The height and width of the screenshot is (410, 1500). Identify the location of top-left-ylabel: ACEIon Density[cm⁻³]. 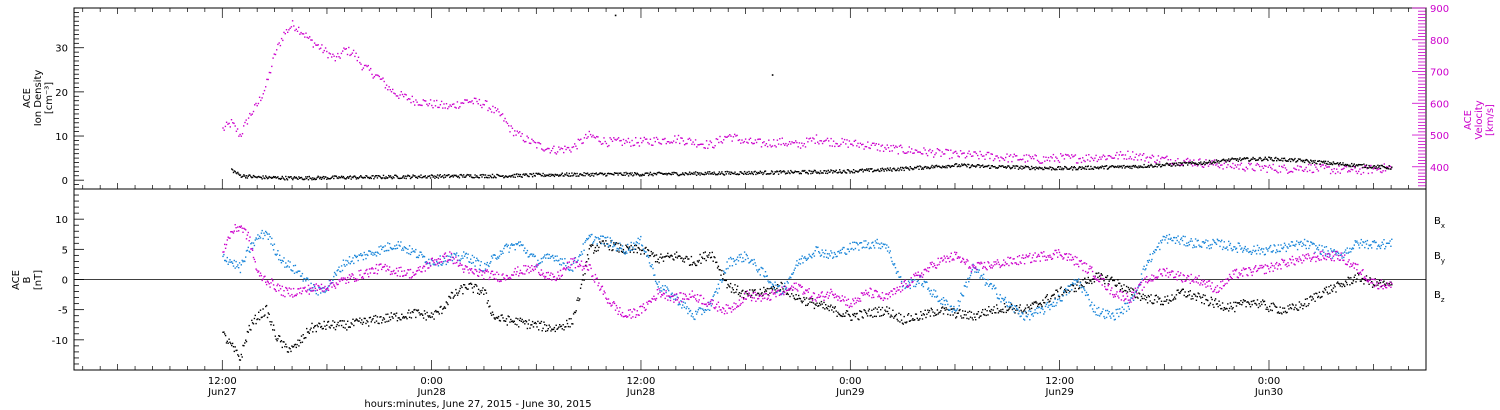
(38, 98).